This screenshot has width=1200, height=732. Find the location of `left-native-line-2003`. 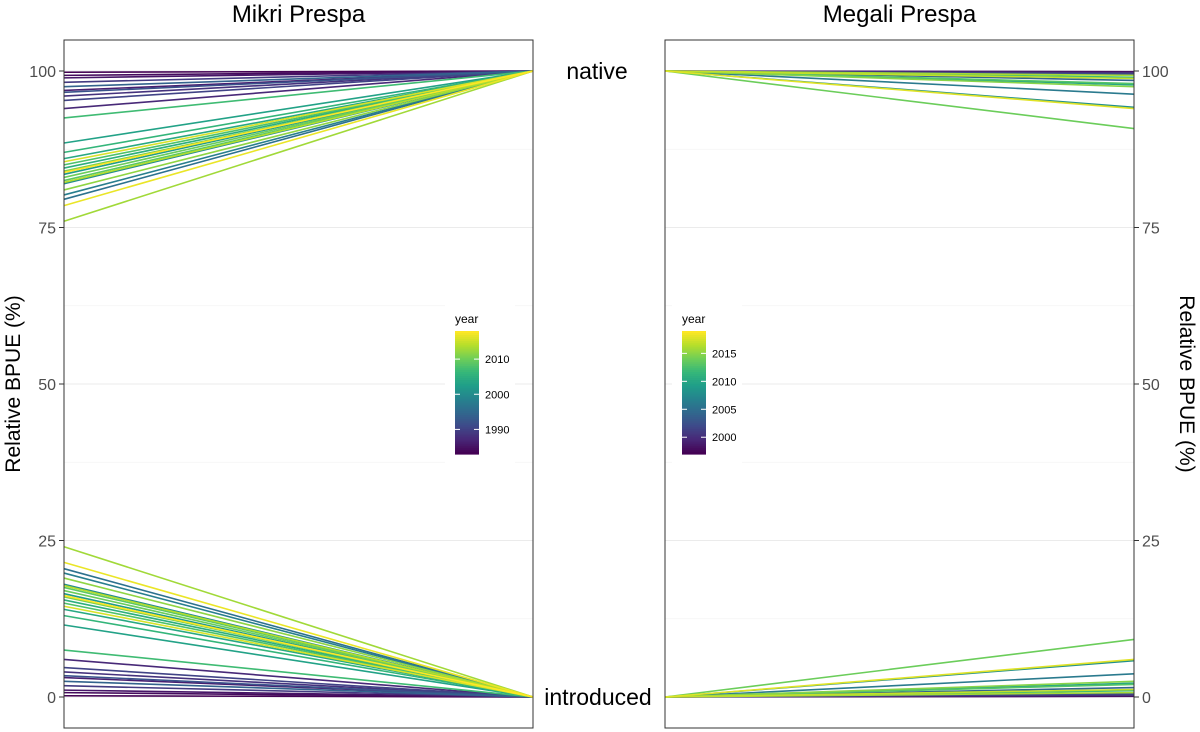

left-native-line-2003 is located at coordinates (298, 107).